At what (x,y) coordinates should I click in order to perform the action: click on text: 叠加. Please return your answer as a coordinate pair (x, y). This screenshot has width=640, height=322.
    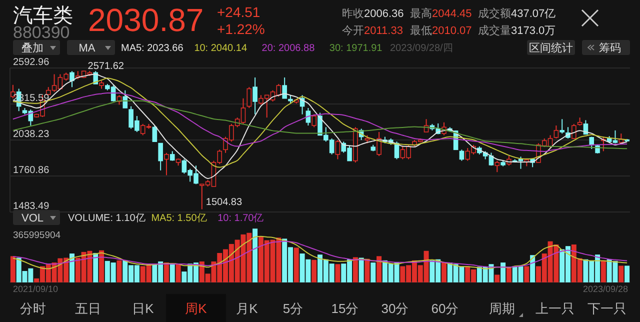
    Looking at the image, I should click on (33, 48).